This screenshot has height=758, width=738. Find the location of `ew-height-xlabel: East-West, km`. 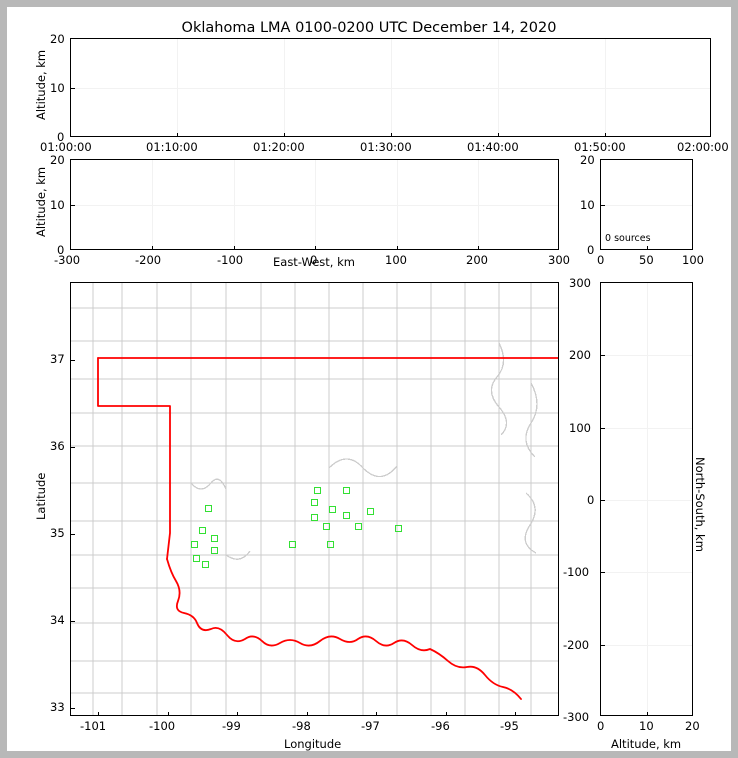

ew-height-xlabel: East-West, km is located at coordinates (314, 262).